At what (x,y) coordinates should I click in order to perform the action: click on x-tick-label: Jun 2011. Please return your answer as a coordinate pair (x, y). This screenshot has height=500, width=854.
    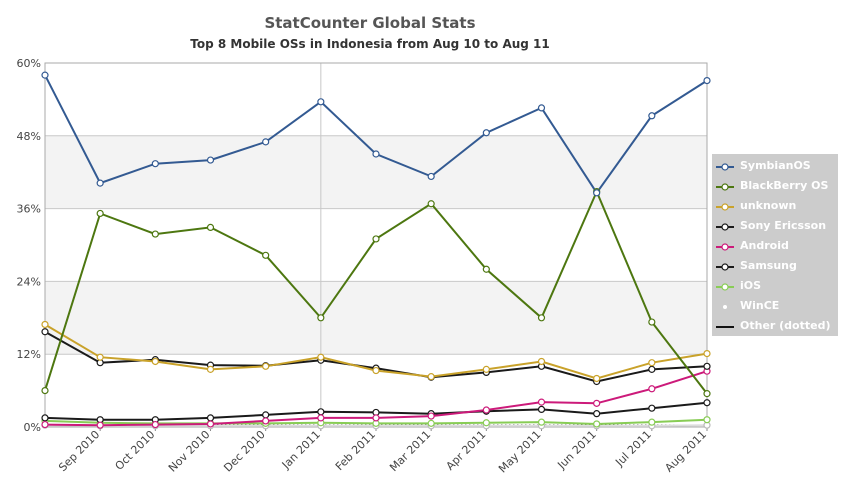
    Looking at the image, I should click on (576, 450).